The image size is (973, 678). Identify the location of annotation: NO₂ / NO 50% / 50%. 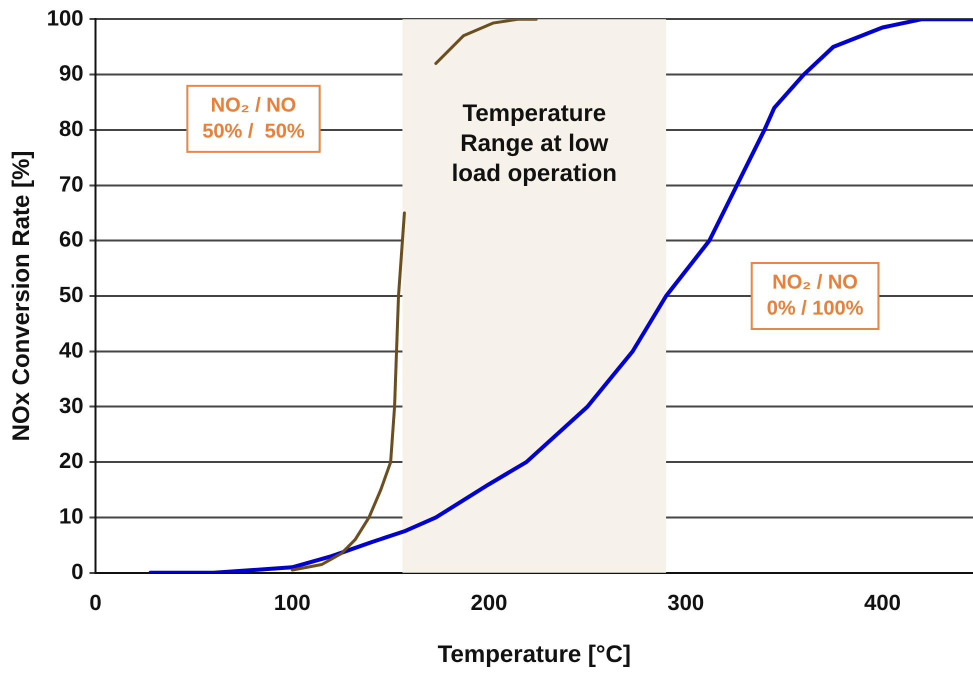
(253, 118).